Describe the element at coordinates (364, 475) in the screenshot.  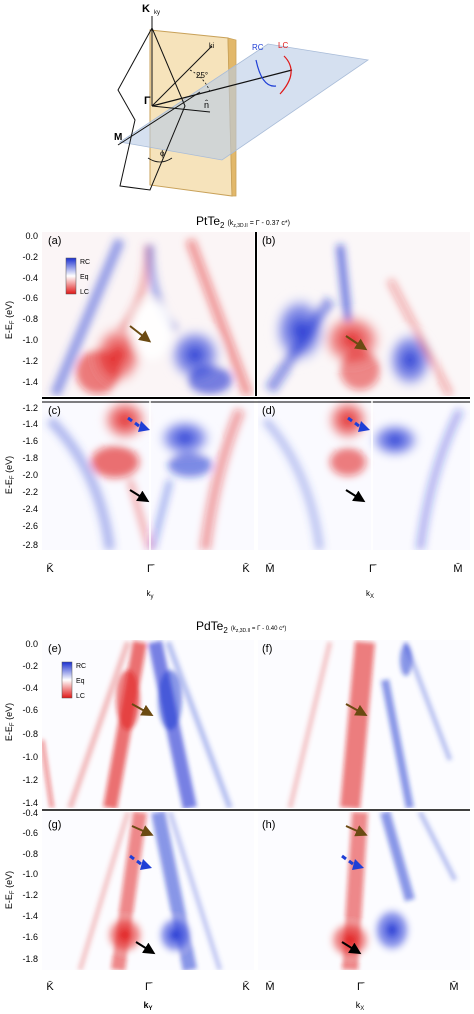
I see `panel-d-map` at that location.